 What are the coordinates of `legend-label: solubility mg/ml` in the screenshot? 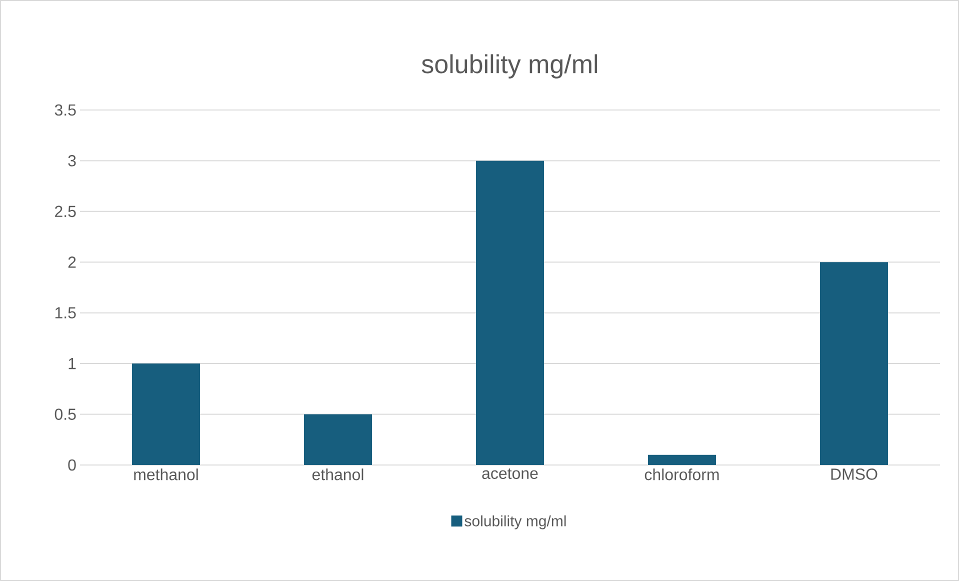 It's located at (515, 522).